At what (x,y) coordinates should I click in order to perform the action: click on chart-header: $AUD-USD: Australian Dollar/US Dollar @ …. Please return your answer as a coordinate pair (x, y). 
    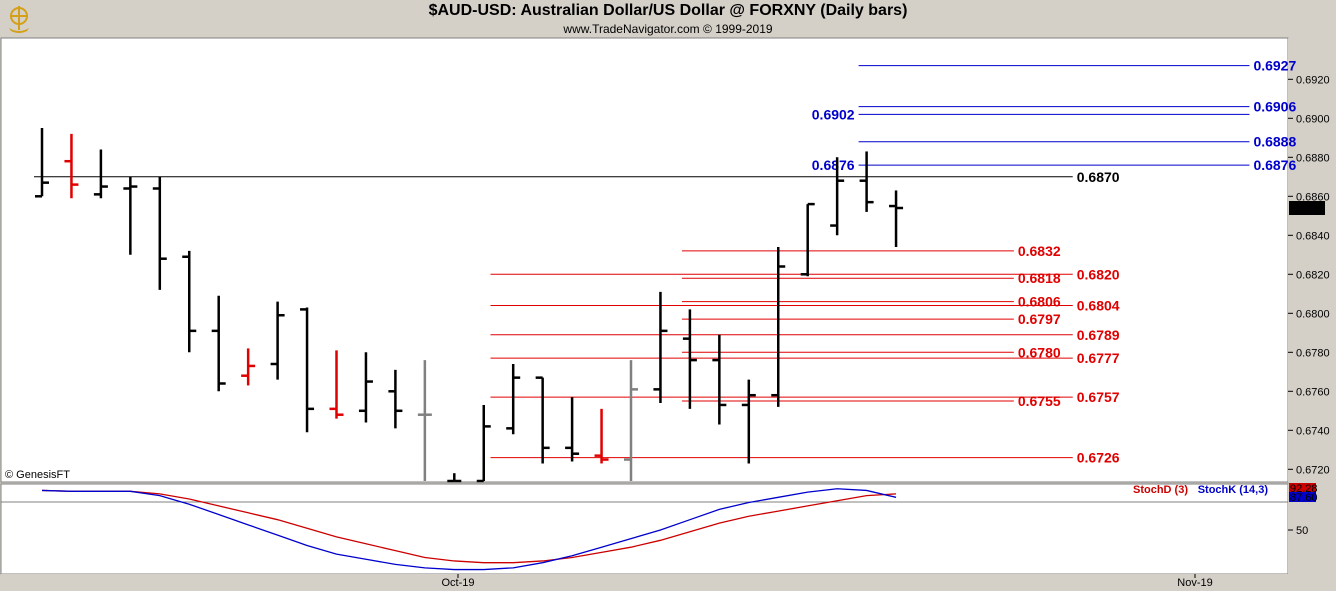
    Looking at the image, I should click on (668, 20).